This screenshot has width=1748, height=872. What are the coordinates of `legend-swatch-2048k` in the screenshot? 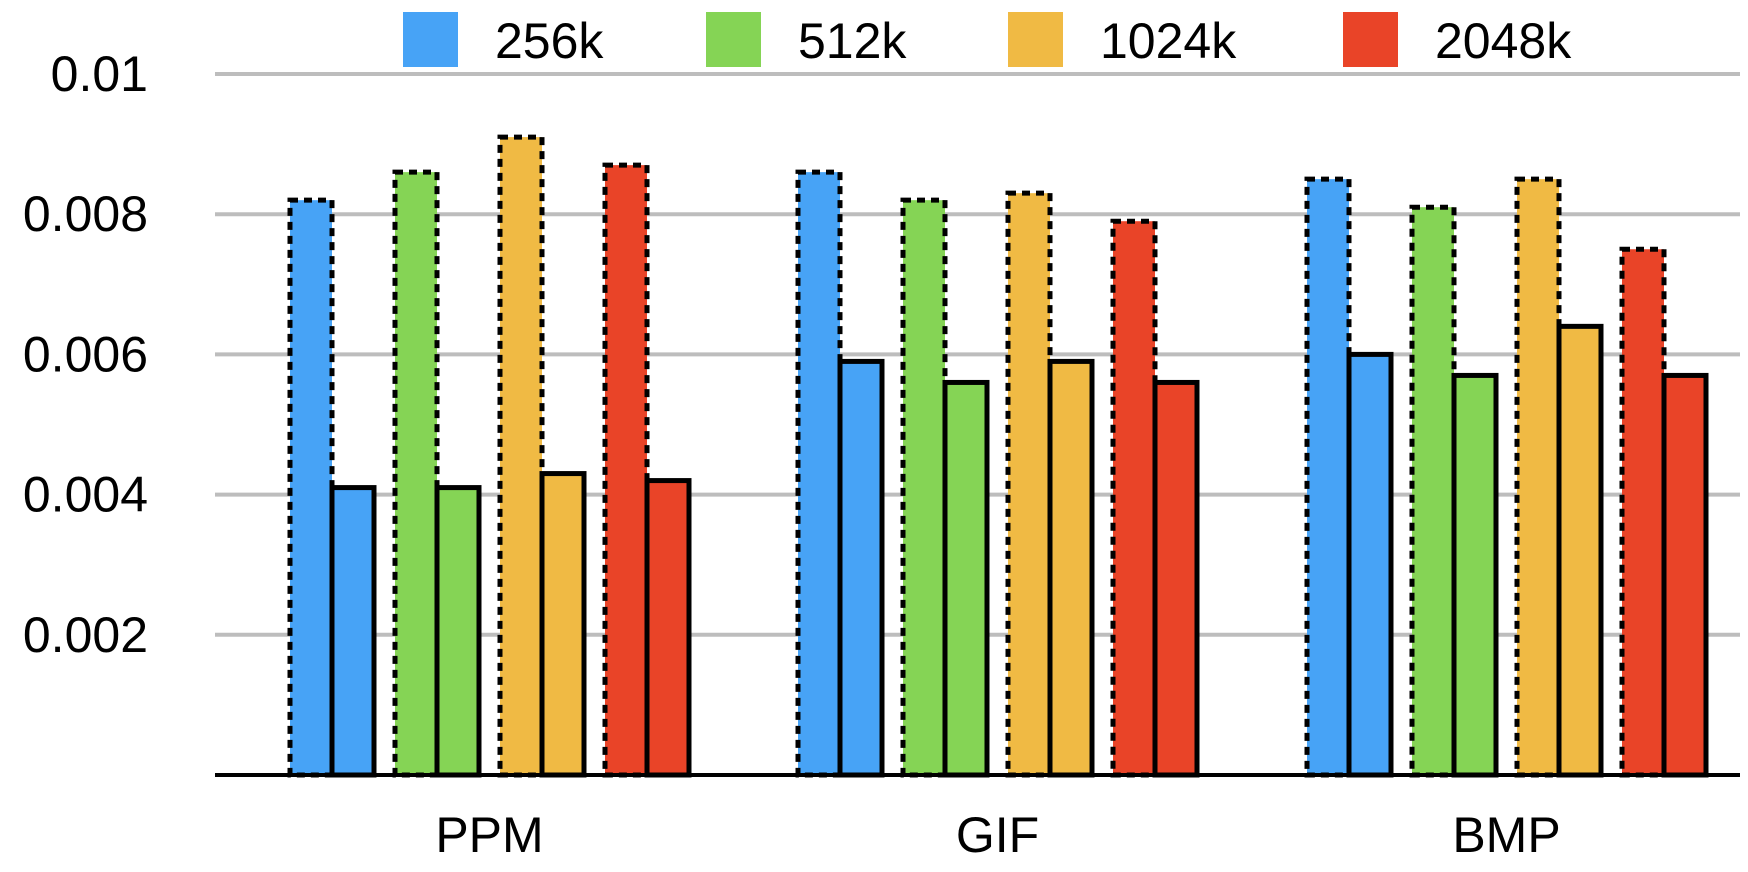 It's located at (1370, 39).